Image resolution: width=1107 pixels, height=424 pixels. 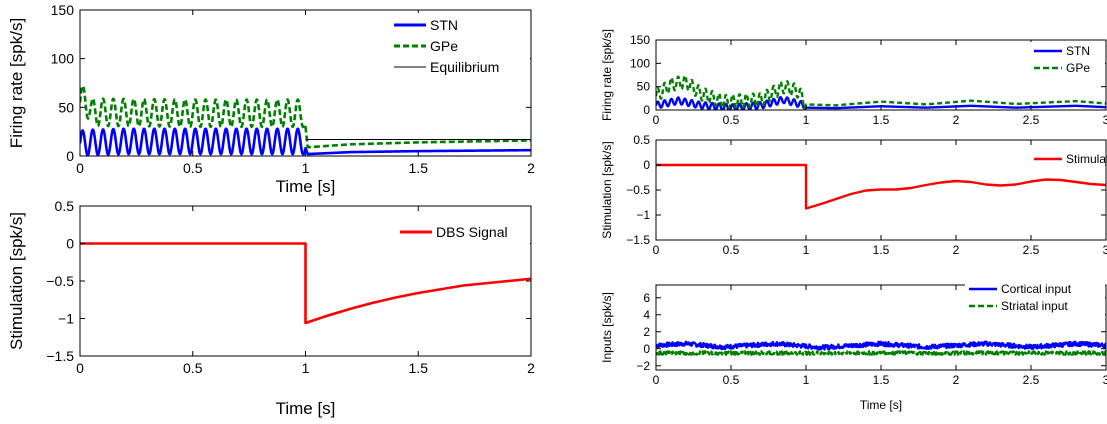 What do you see at coordinates (472, 232) in the screenshot?
I see `legend-label-dbs-signal: DBS Signal` at bounding box center [472, 232].